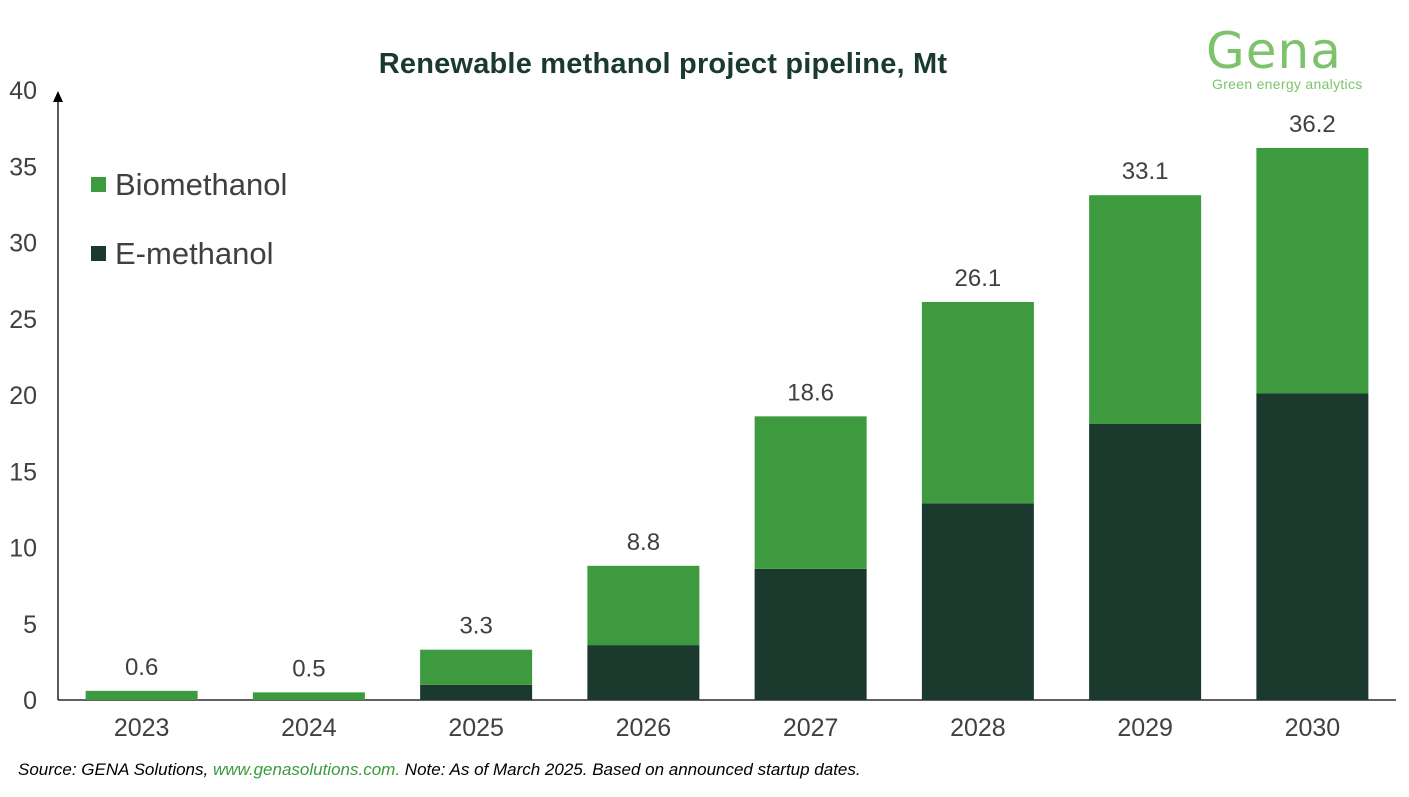 This screenshot has width=1409, height=797. I want to click on bar-total-label: 18.6, so click(810, 392).